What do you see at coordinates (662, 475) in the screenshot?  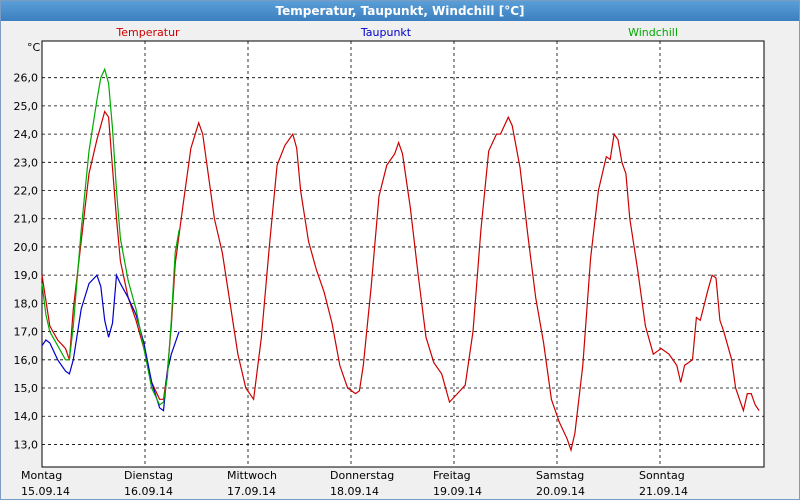 I see `x-day-label: Sonntag` at bounding box center [662, 475].